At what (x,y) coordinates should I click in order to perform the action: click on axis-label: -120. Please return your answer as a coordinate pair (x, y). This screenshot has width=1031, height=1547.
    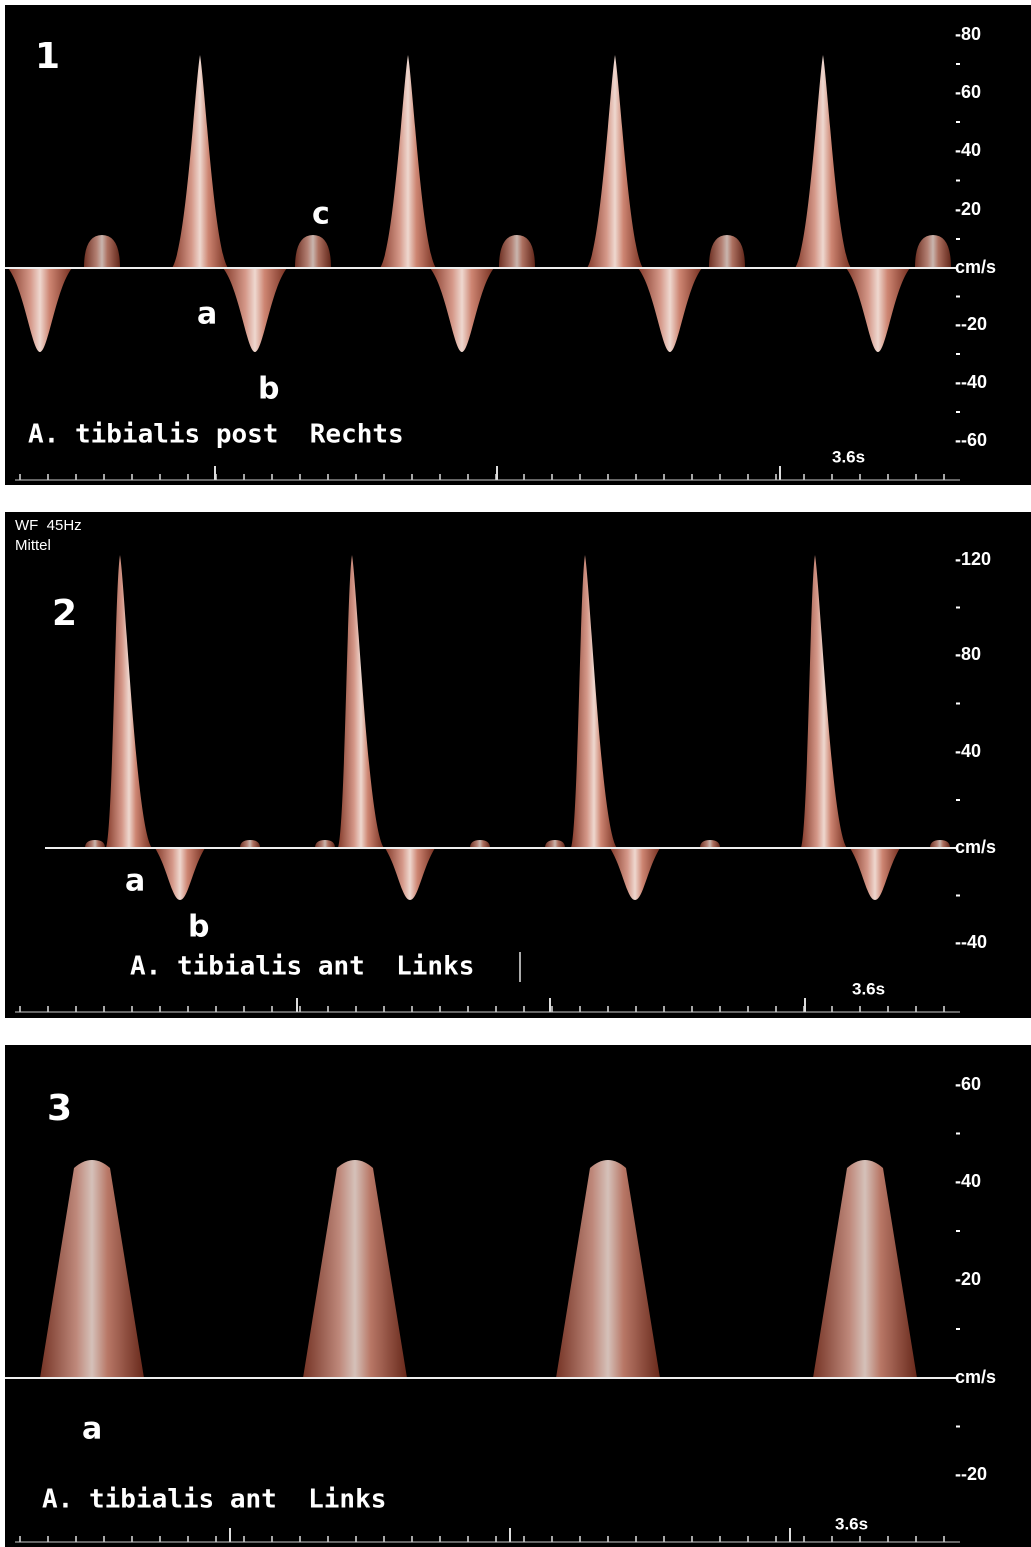
    Looking at the image, I should click on (973, 559).